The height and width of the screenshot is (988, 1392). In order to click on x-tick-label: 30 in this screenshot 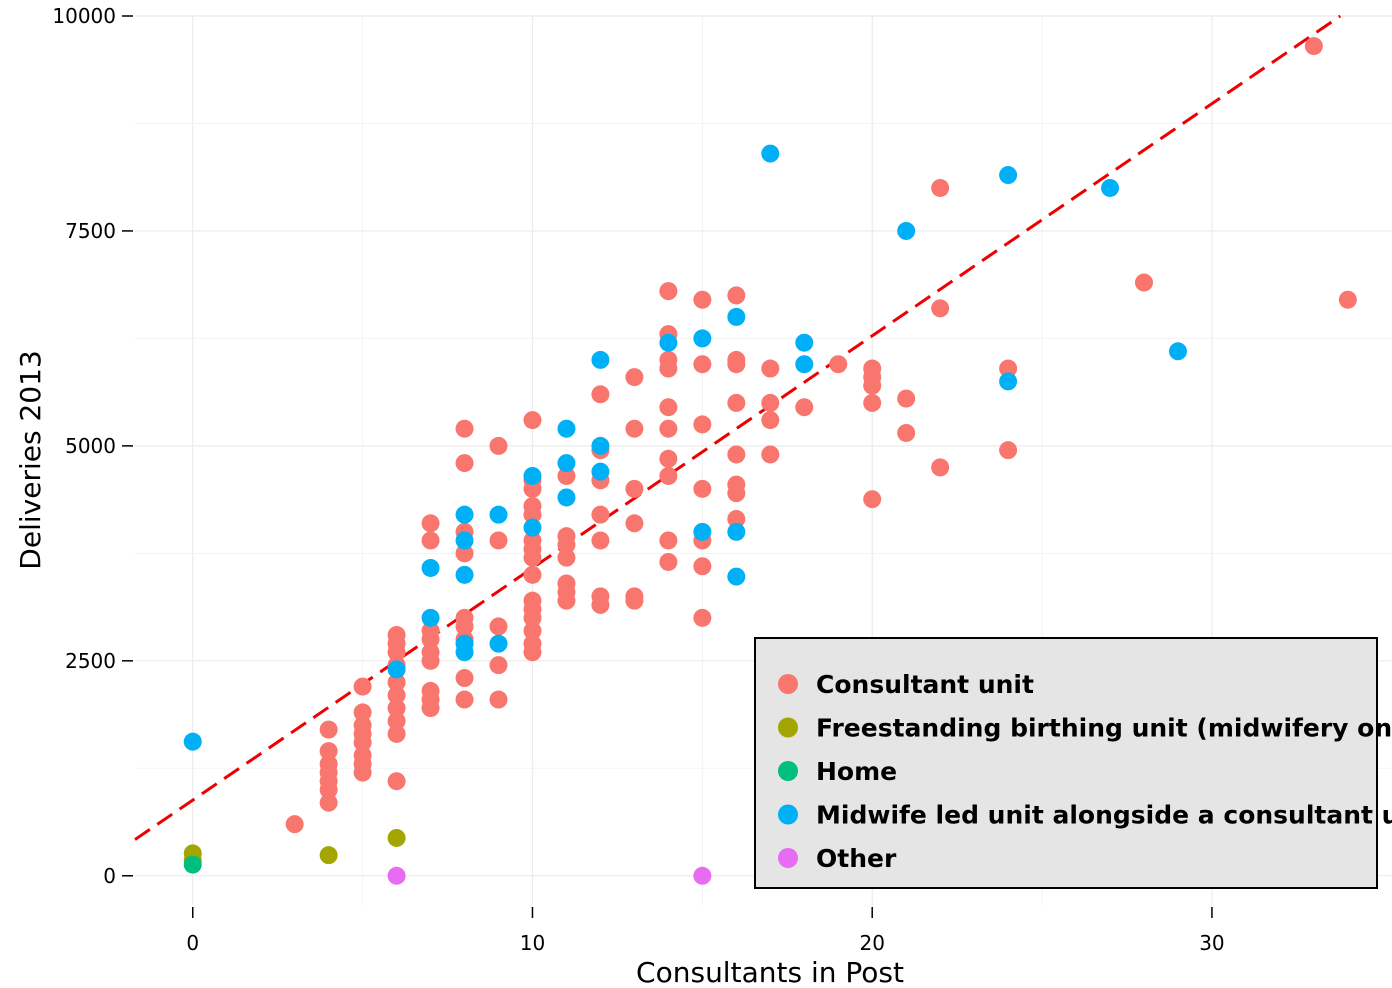, I will do `click(1211, 943)`.